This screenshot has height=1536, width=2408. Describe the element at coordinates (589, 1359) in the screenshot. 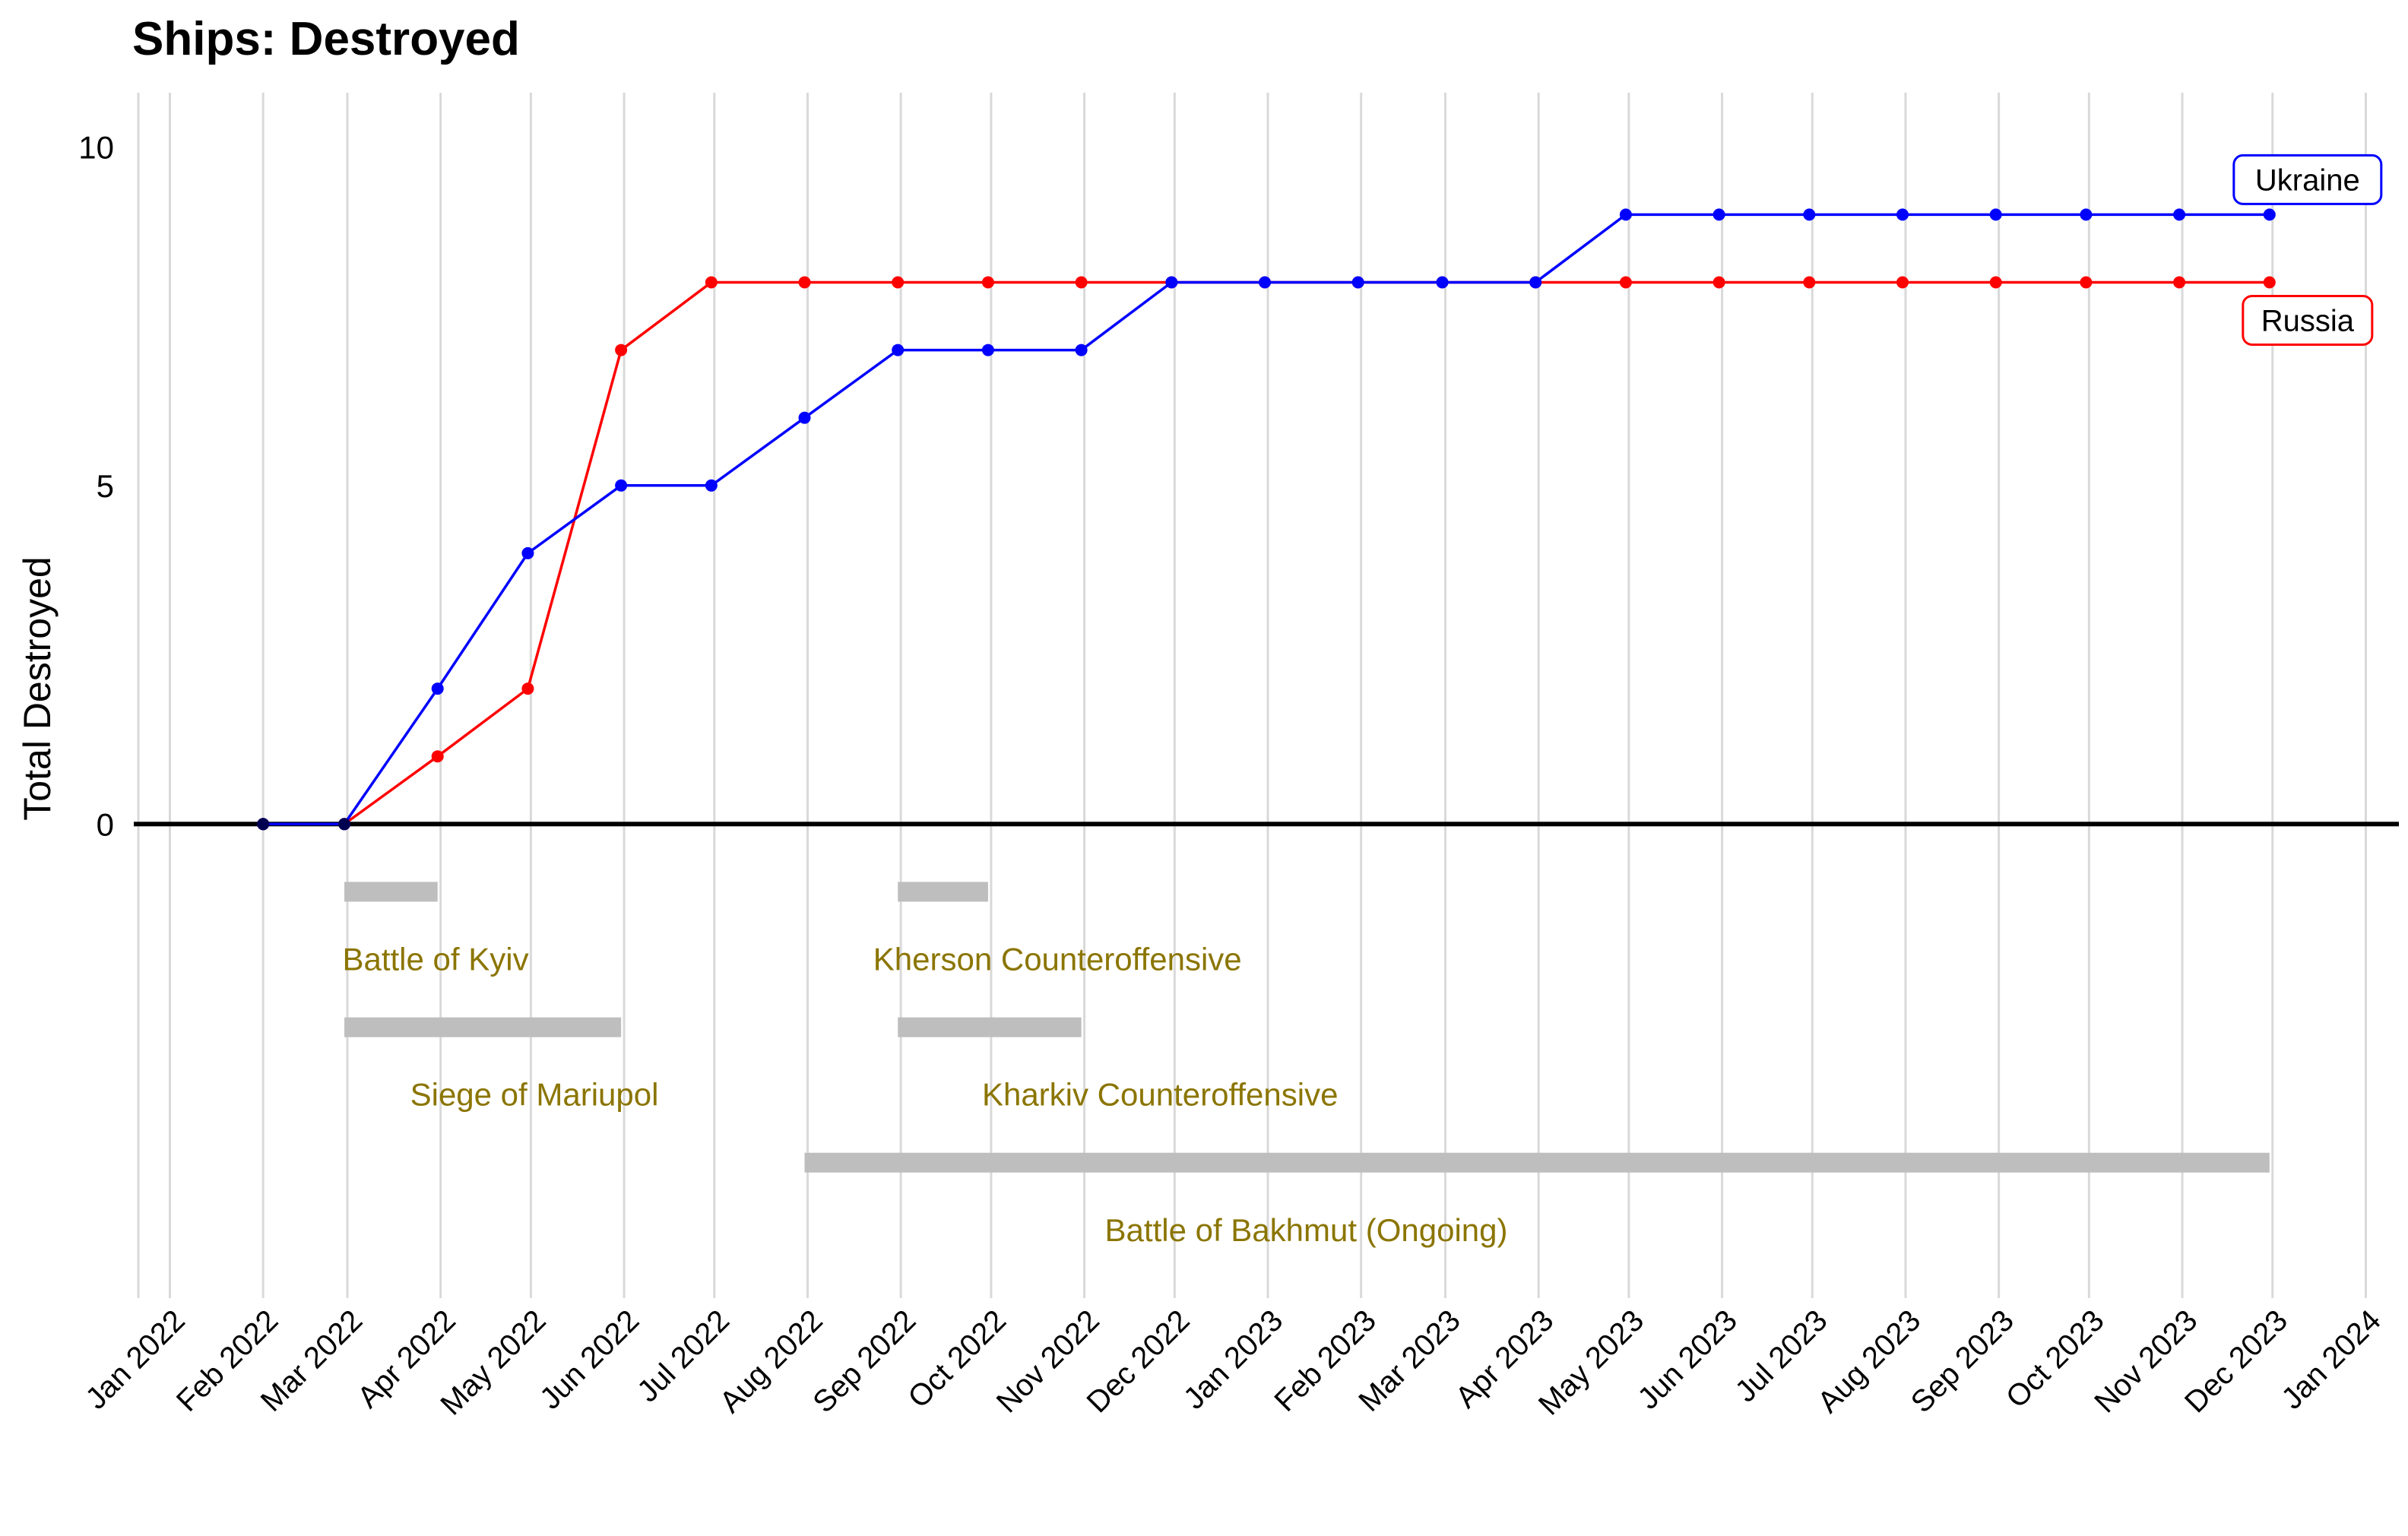

I see `x-tick-label: Jun 2022` at that location.